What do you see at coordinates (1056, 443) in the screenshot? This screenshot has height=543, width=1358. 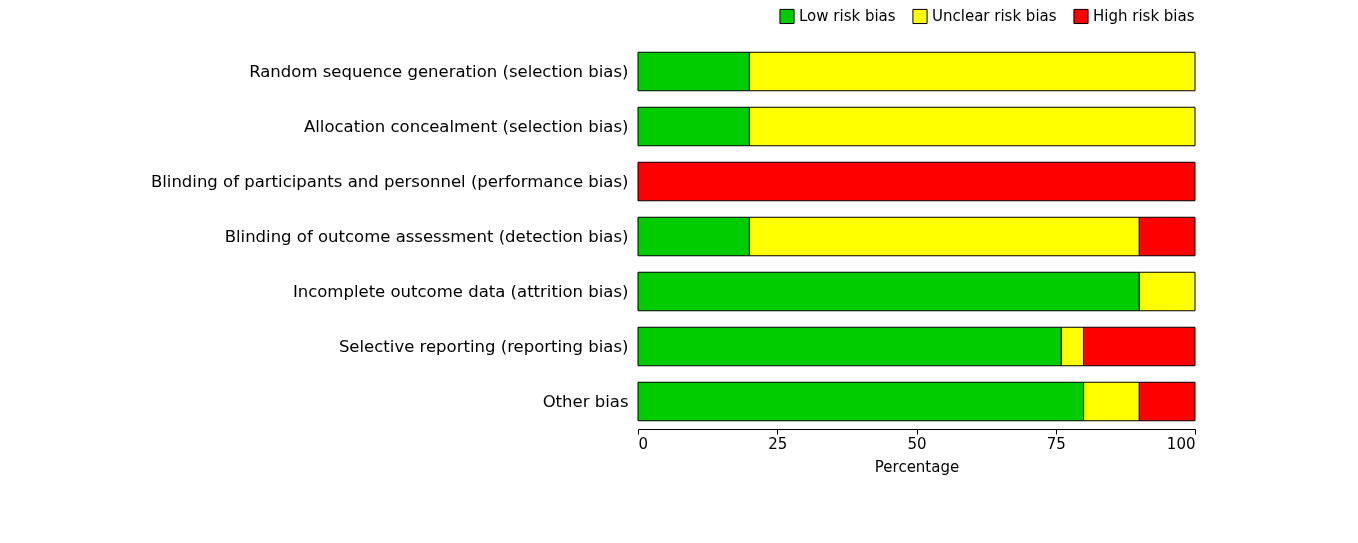 I see `x-tick-label: 75` at bounding box center [1056, 443].